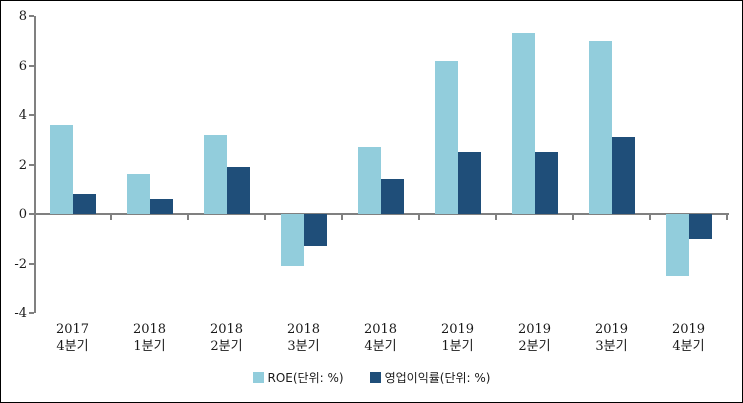 This screenshot has height=403, width=743. I want to click on y-tick-label: 0, so click(22, 214).